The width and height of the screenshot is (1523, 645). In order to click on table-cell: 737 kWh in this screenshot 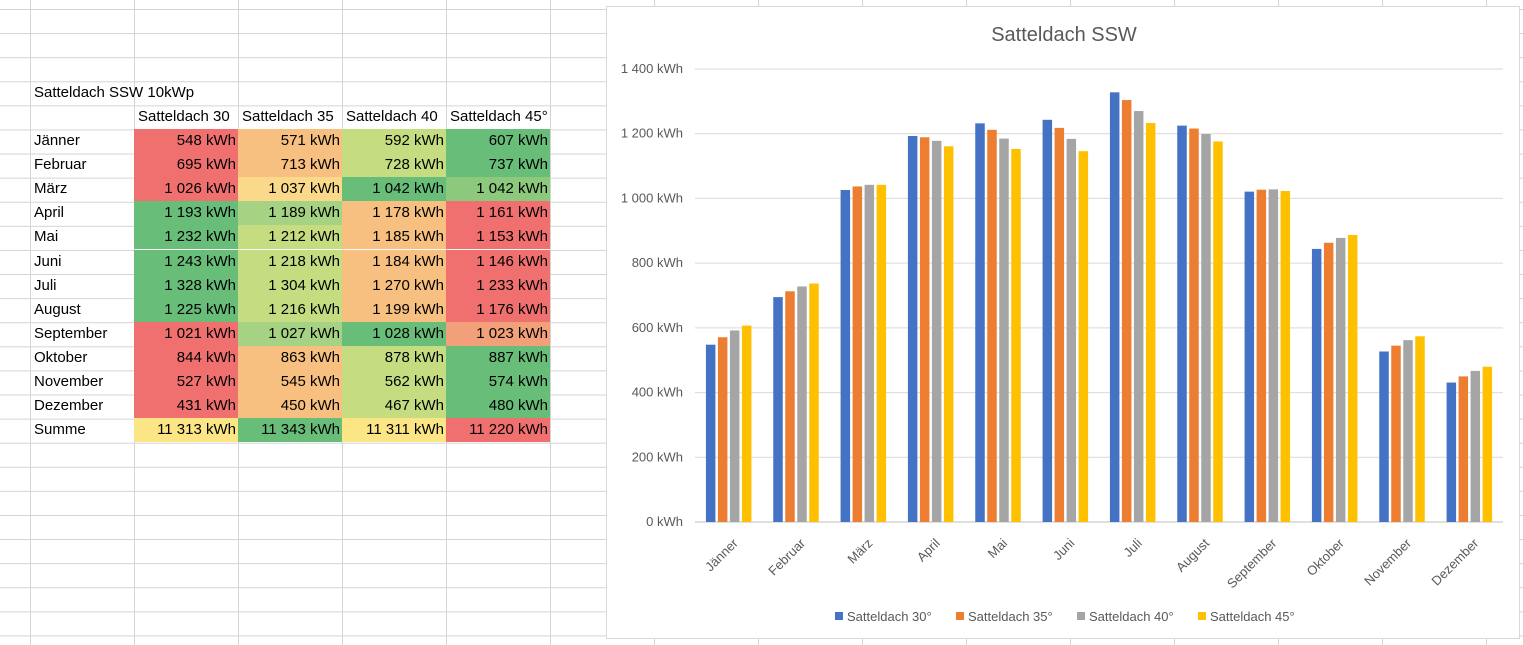, I will do `click(498, 165)`.